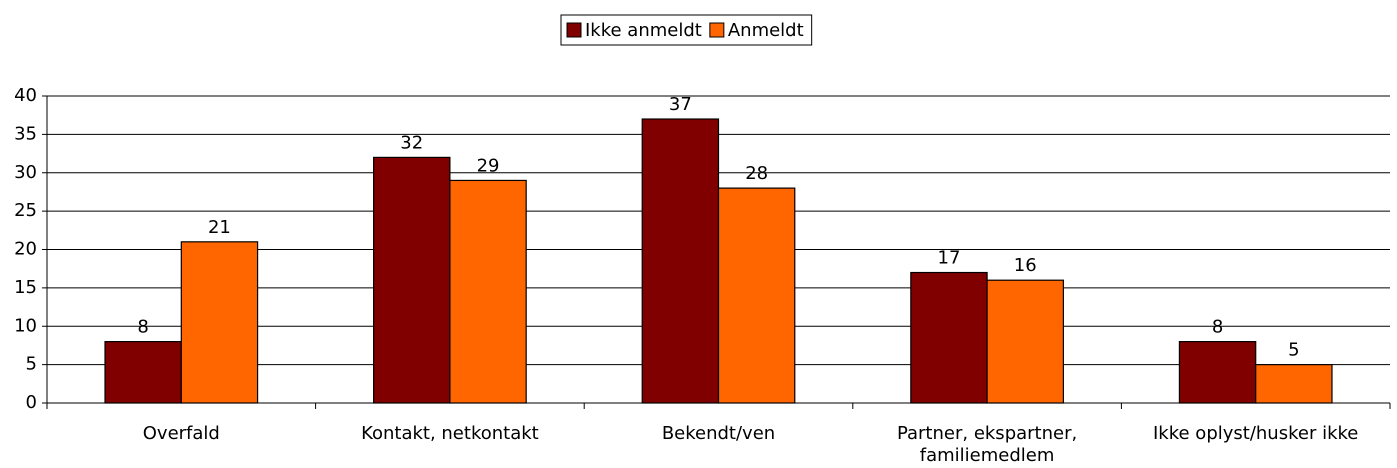 This screenshot has width=1397, height=468. I want to click on x-tick-label: Ikke oplyst/husker ikke, so click(1256, 433).